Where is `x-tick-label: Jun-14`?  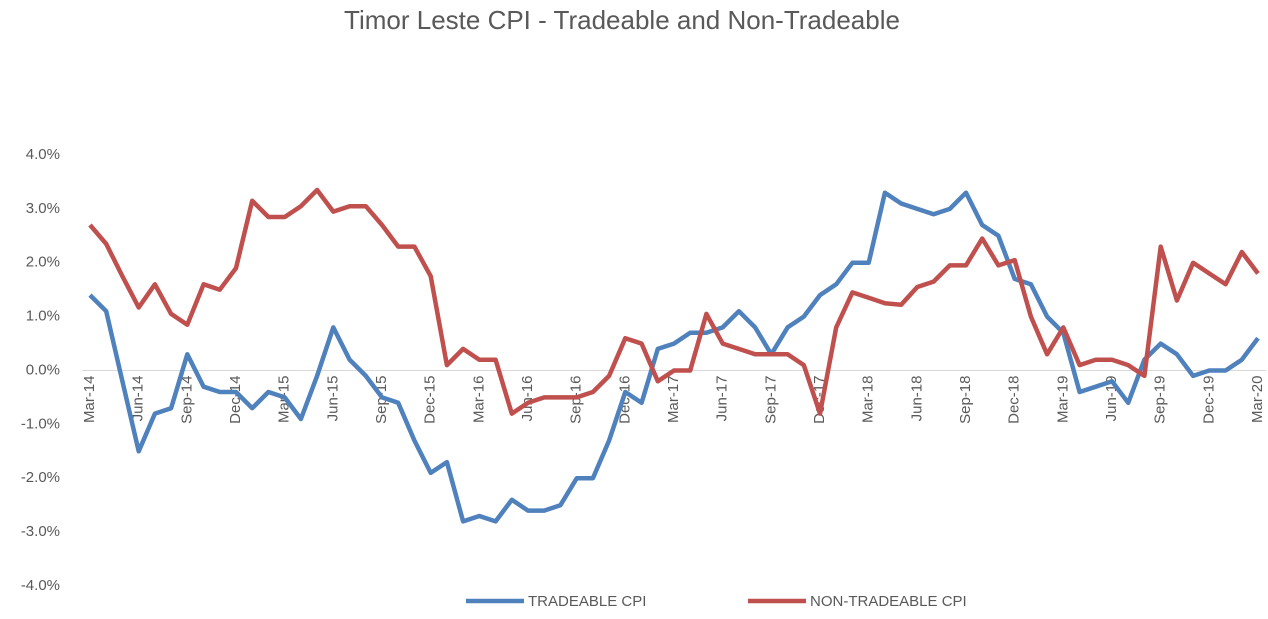 x-tick-label: Jun-14 is located at coordinates (138, 399).